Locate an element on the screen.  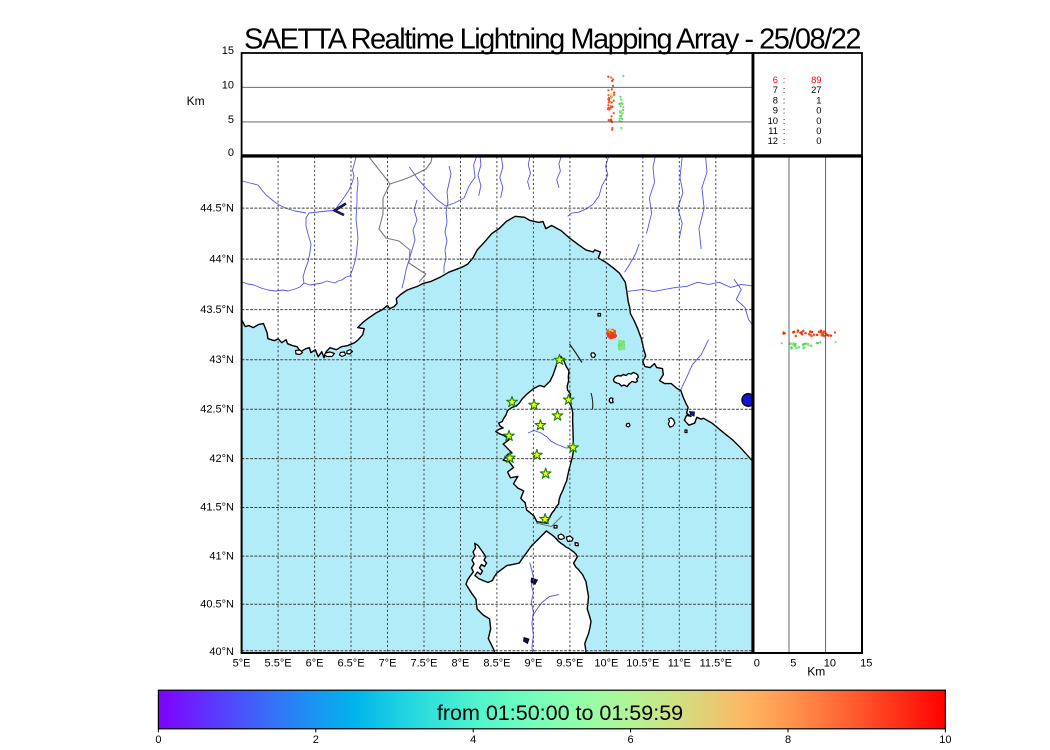
svg-text: 42.5°N is located at coordinates (217, 410).